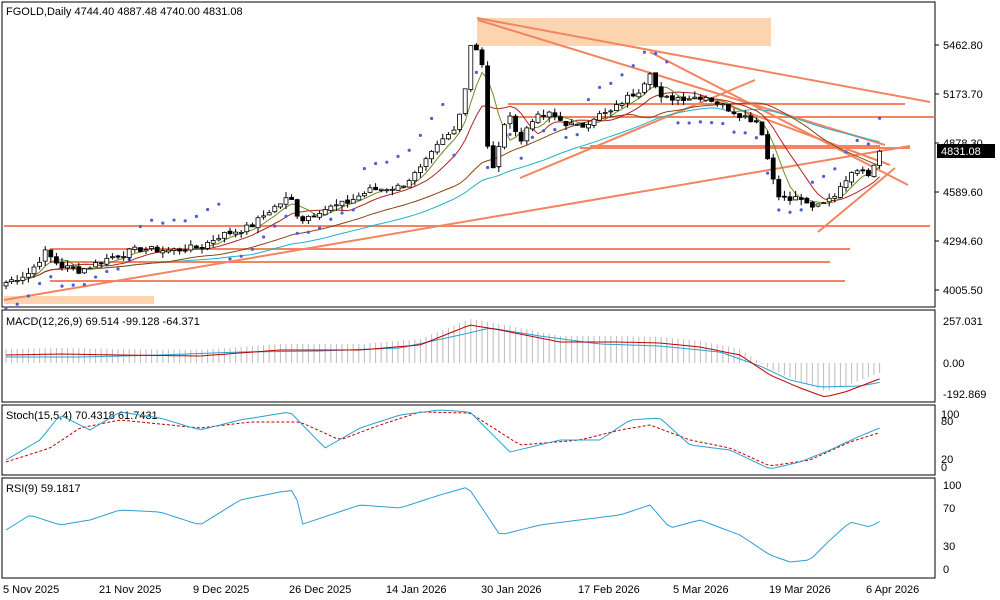  I want to click on trendline, so click(703, 60).